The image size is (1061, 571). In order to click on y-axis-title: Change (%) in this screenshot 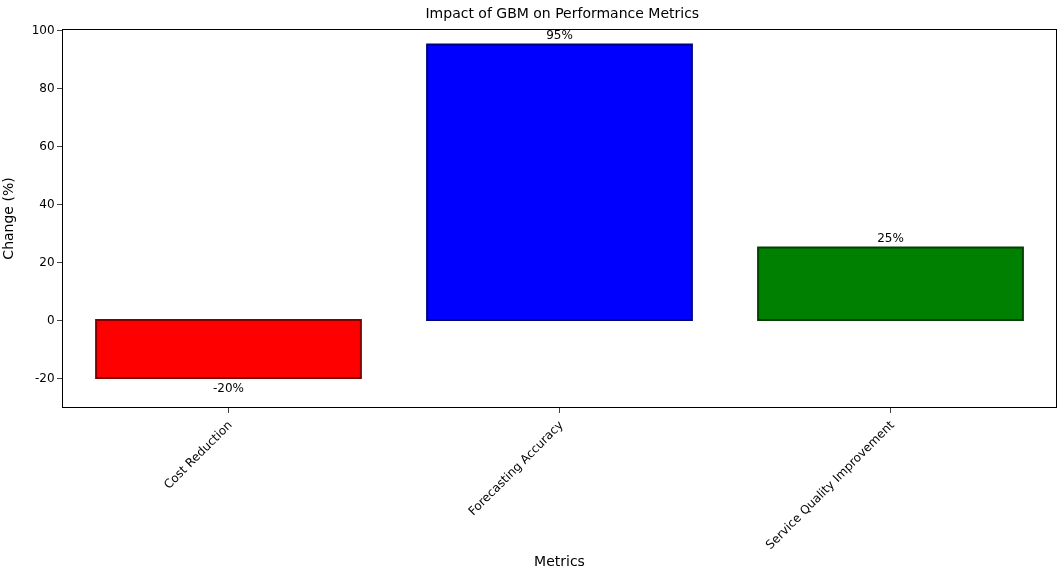, I will do `click(8, 218)`.